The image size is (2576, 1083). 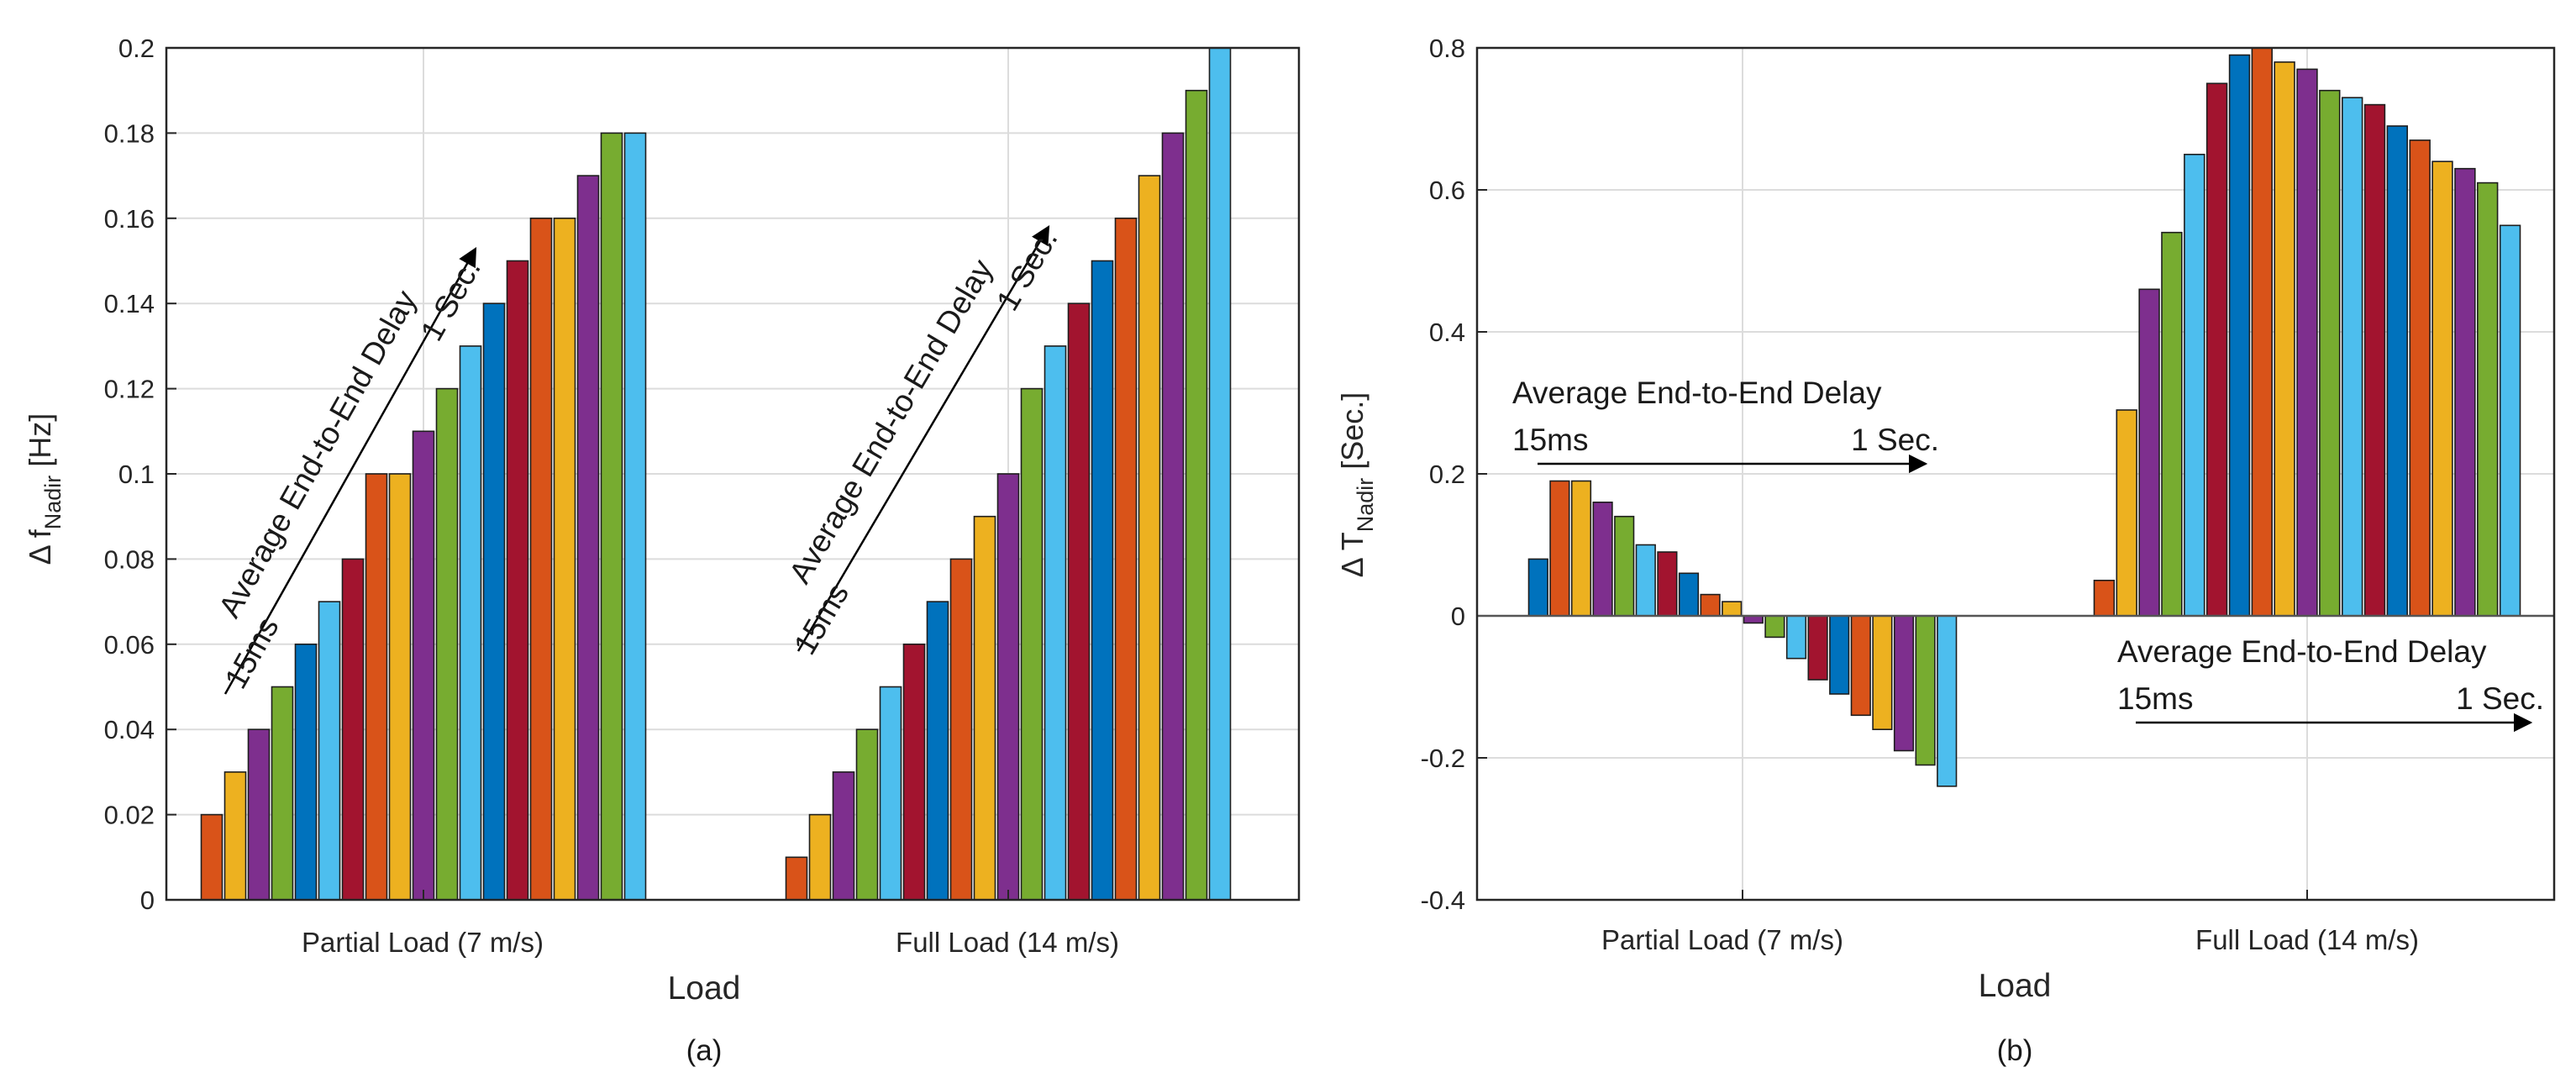 I want to click on chart-a-delay-start-partial: 15ms, so click(x=252, y=652).